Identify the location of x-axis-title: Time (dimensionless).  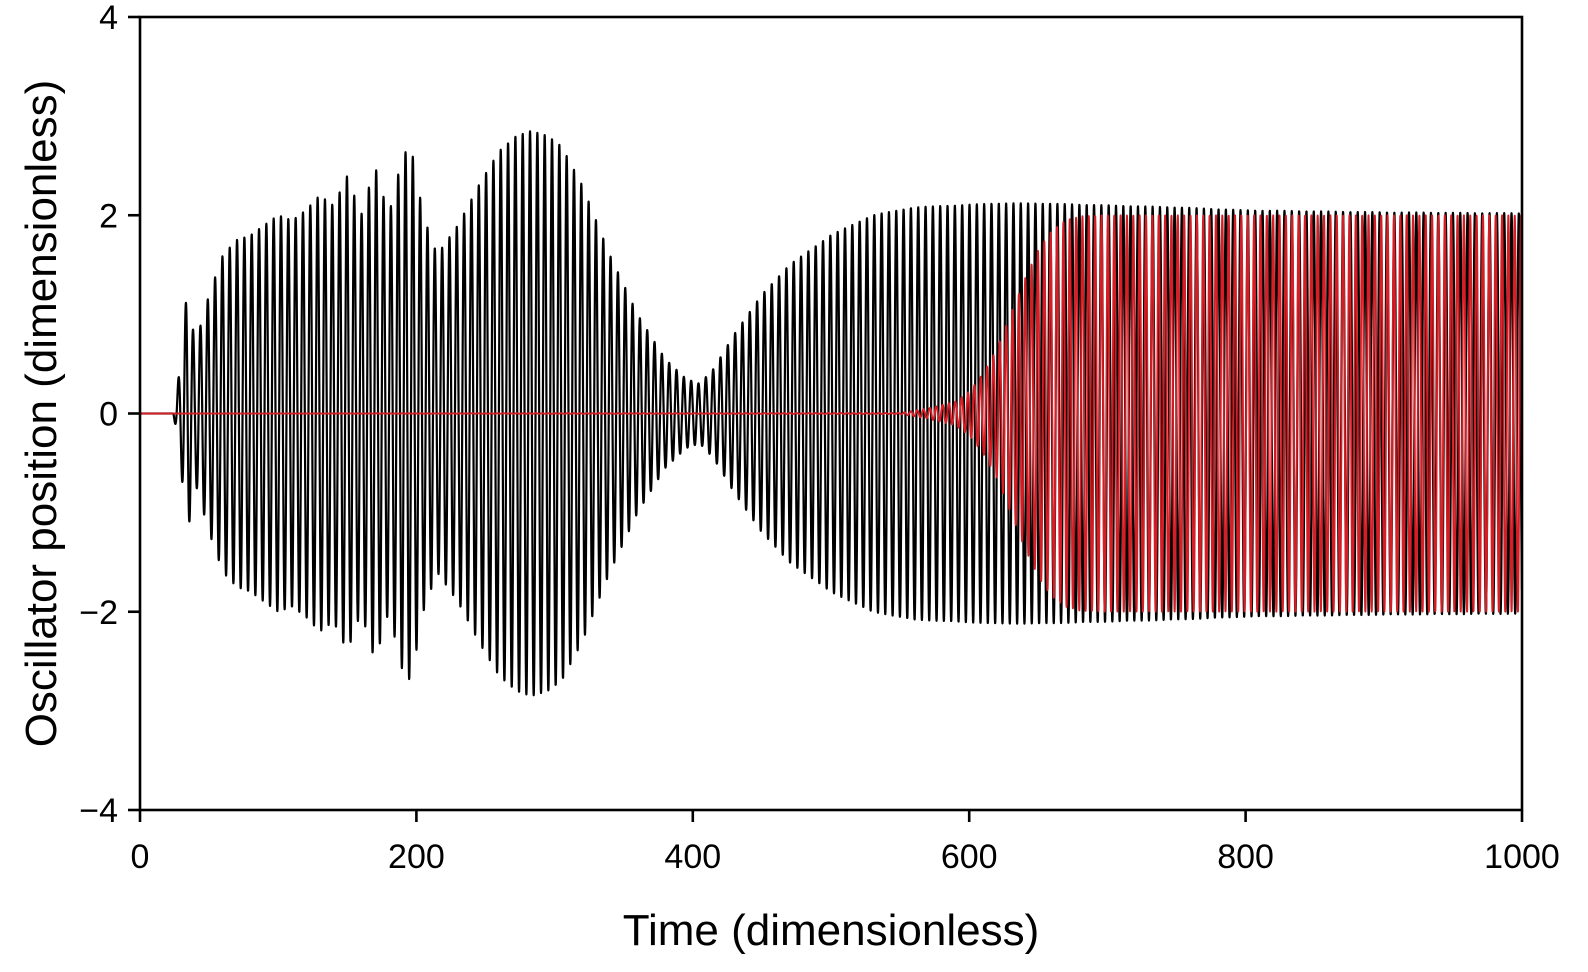
(831, 930).